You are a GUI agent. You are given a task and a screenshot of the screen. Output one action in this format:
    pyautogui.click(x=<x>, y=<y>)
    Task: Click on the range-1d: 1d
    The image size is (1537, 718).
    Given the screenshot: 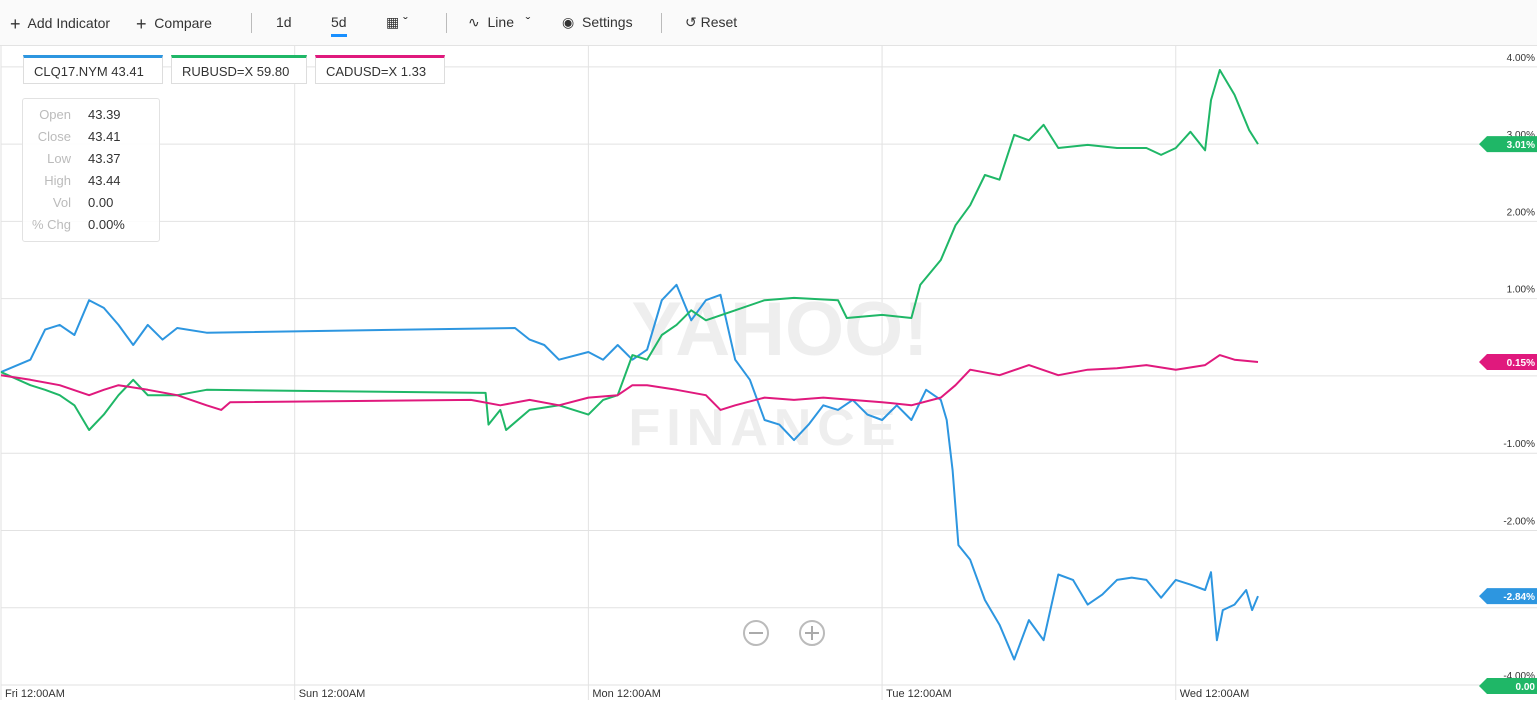 What is the action you would take?
    pyautogui.click(x=284, y=22)
    